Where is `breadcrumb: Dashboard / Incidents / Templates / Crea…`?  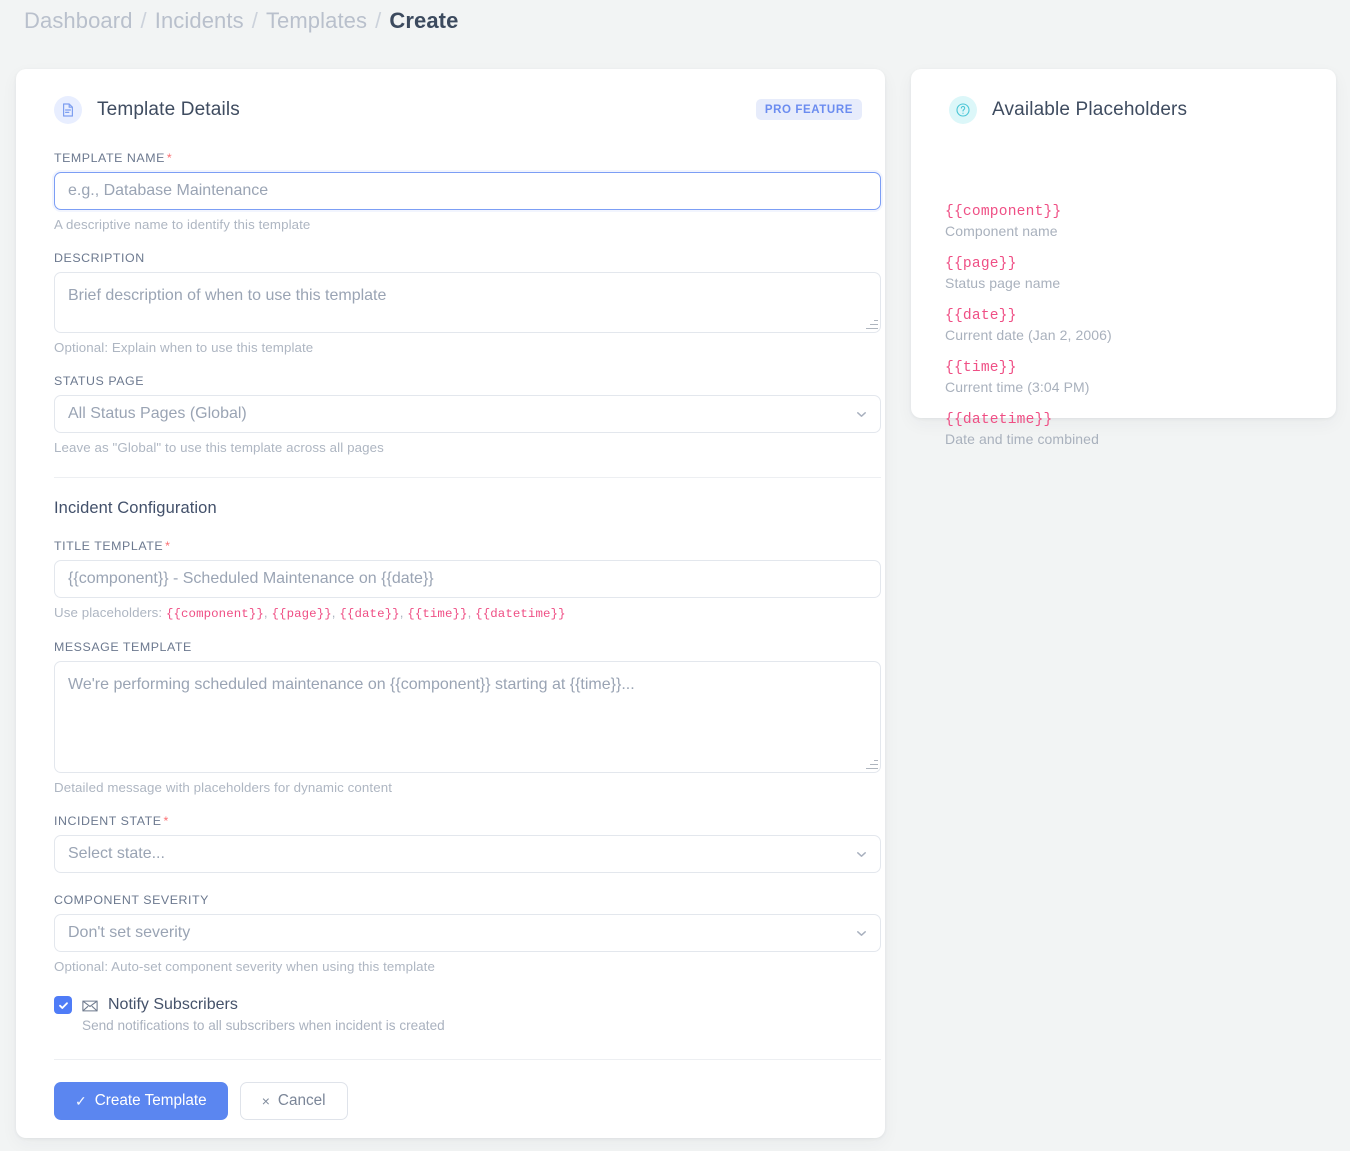
breadcrumb: Dashboard / Incidents / Templates / Crea… is located at coordinates (241, 21).